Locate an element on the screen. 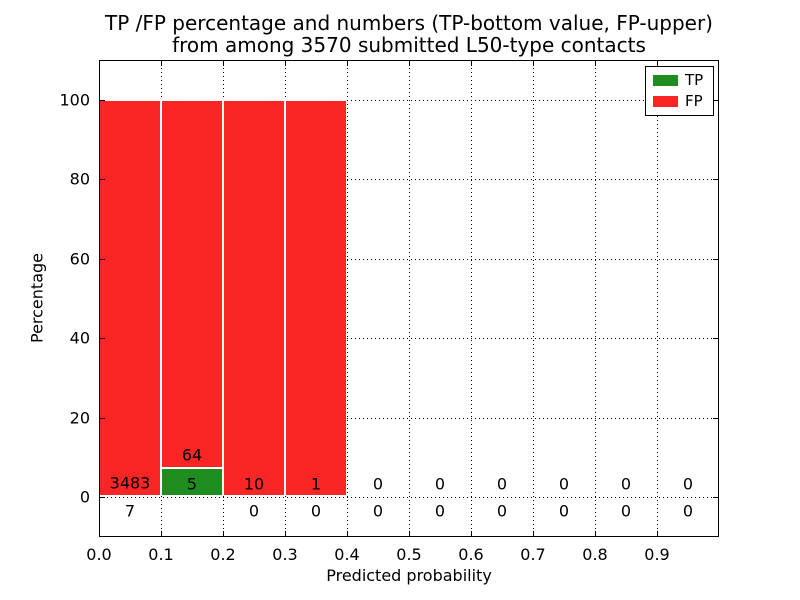 This screenshot has height=600, width=800. x-tick-label: 0.8 is located at coordinates (595, 554).